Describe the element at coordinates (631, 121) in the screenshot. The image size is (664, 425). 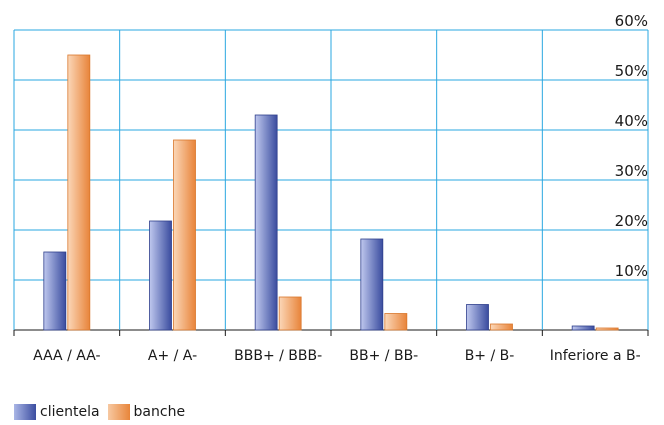
I see `y-tick-label: 40%` at that location.